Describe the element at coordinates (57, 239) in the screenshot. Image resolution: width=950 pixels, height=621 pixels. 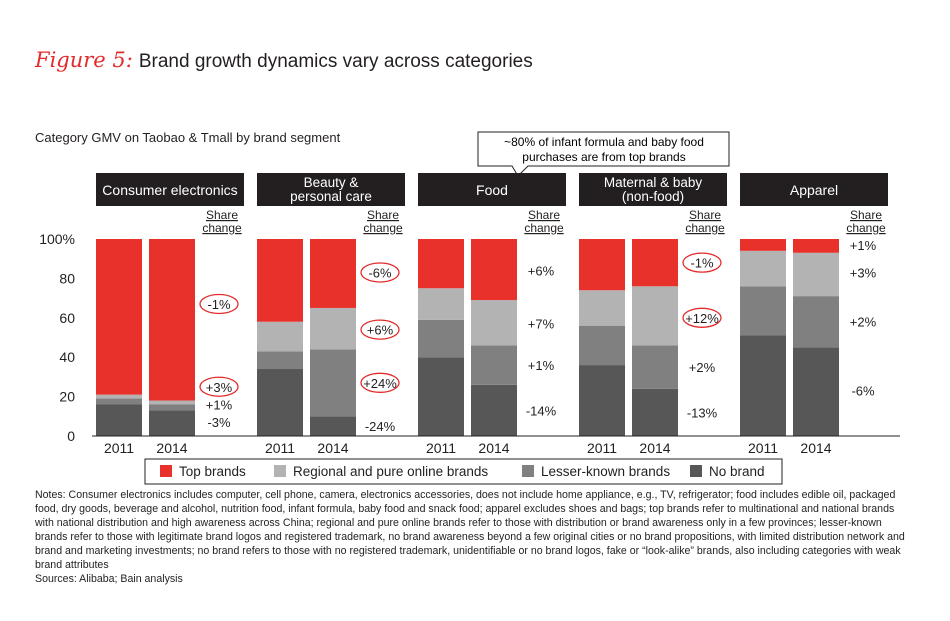
I see `y-tick-label: 100%` at that location.